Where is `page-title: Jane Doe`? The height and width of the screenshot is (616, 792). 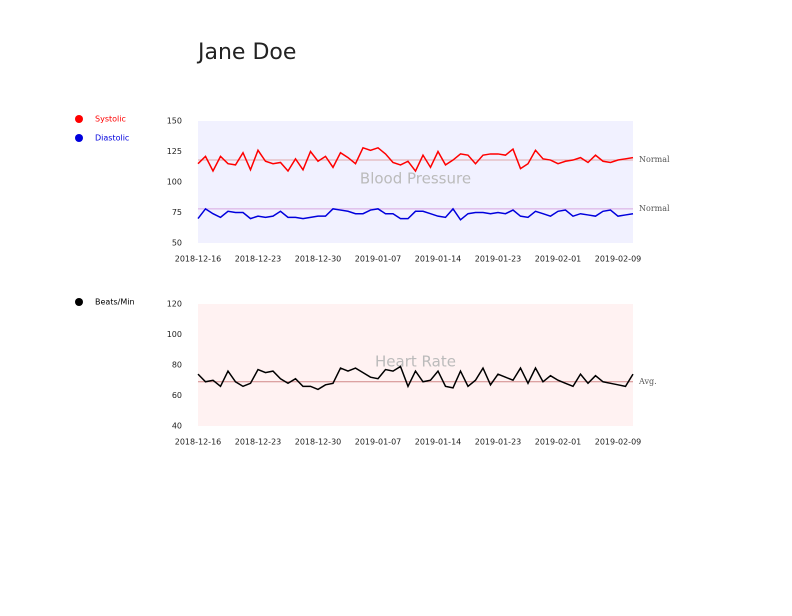
page-title: Jane Doe is located at coordinates (246, 52).